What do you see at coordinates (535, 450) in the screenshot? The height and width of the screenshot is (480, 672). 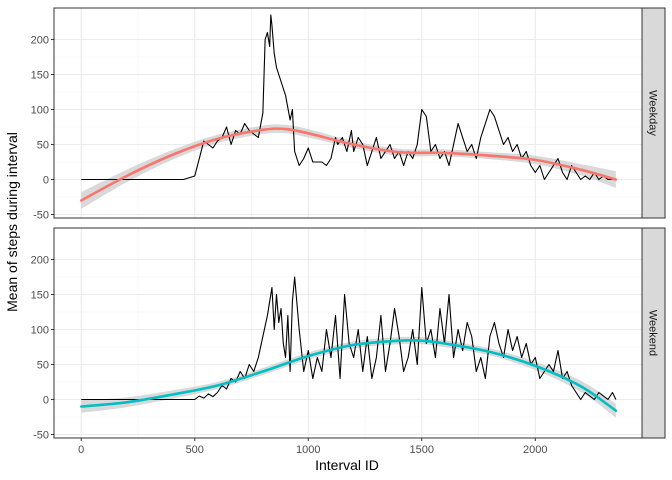 I see `x-tick-label: 2000` at bounding box center [535, 450].